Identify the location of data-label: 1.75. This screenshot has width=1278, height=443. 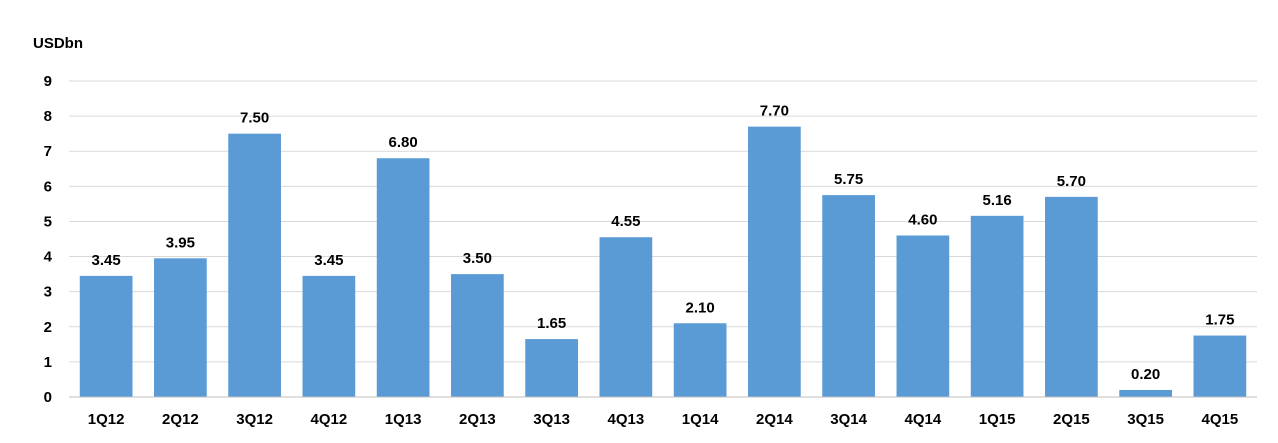
(1219, 320).